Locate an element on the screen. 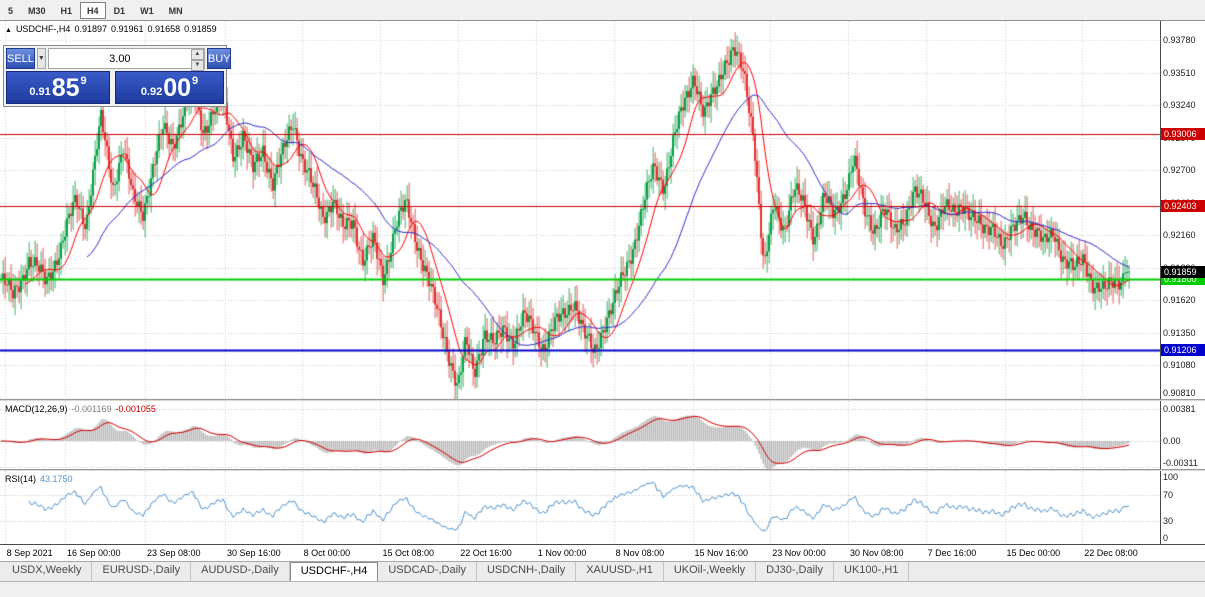 The width and height of the screenshot is (1205, 597). axis-tick-label: 100 is located at coordinates (1171, 477).